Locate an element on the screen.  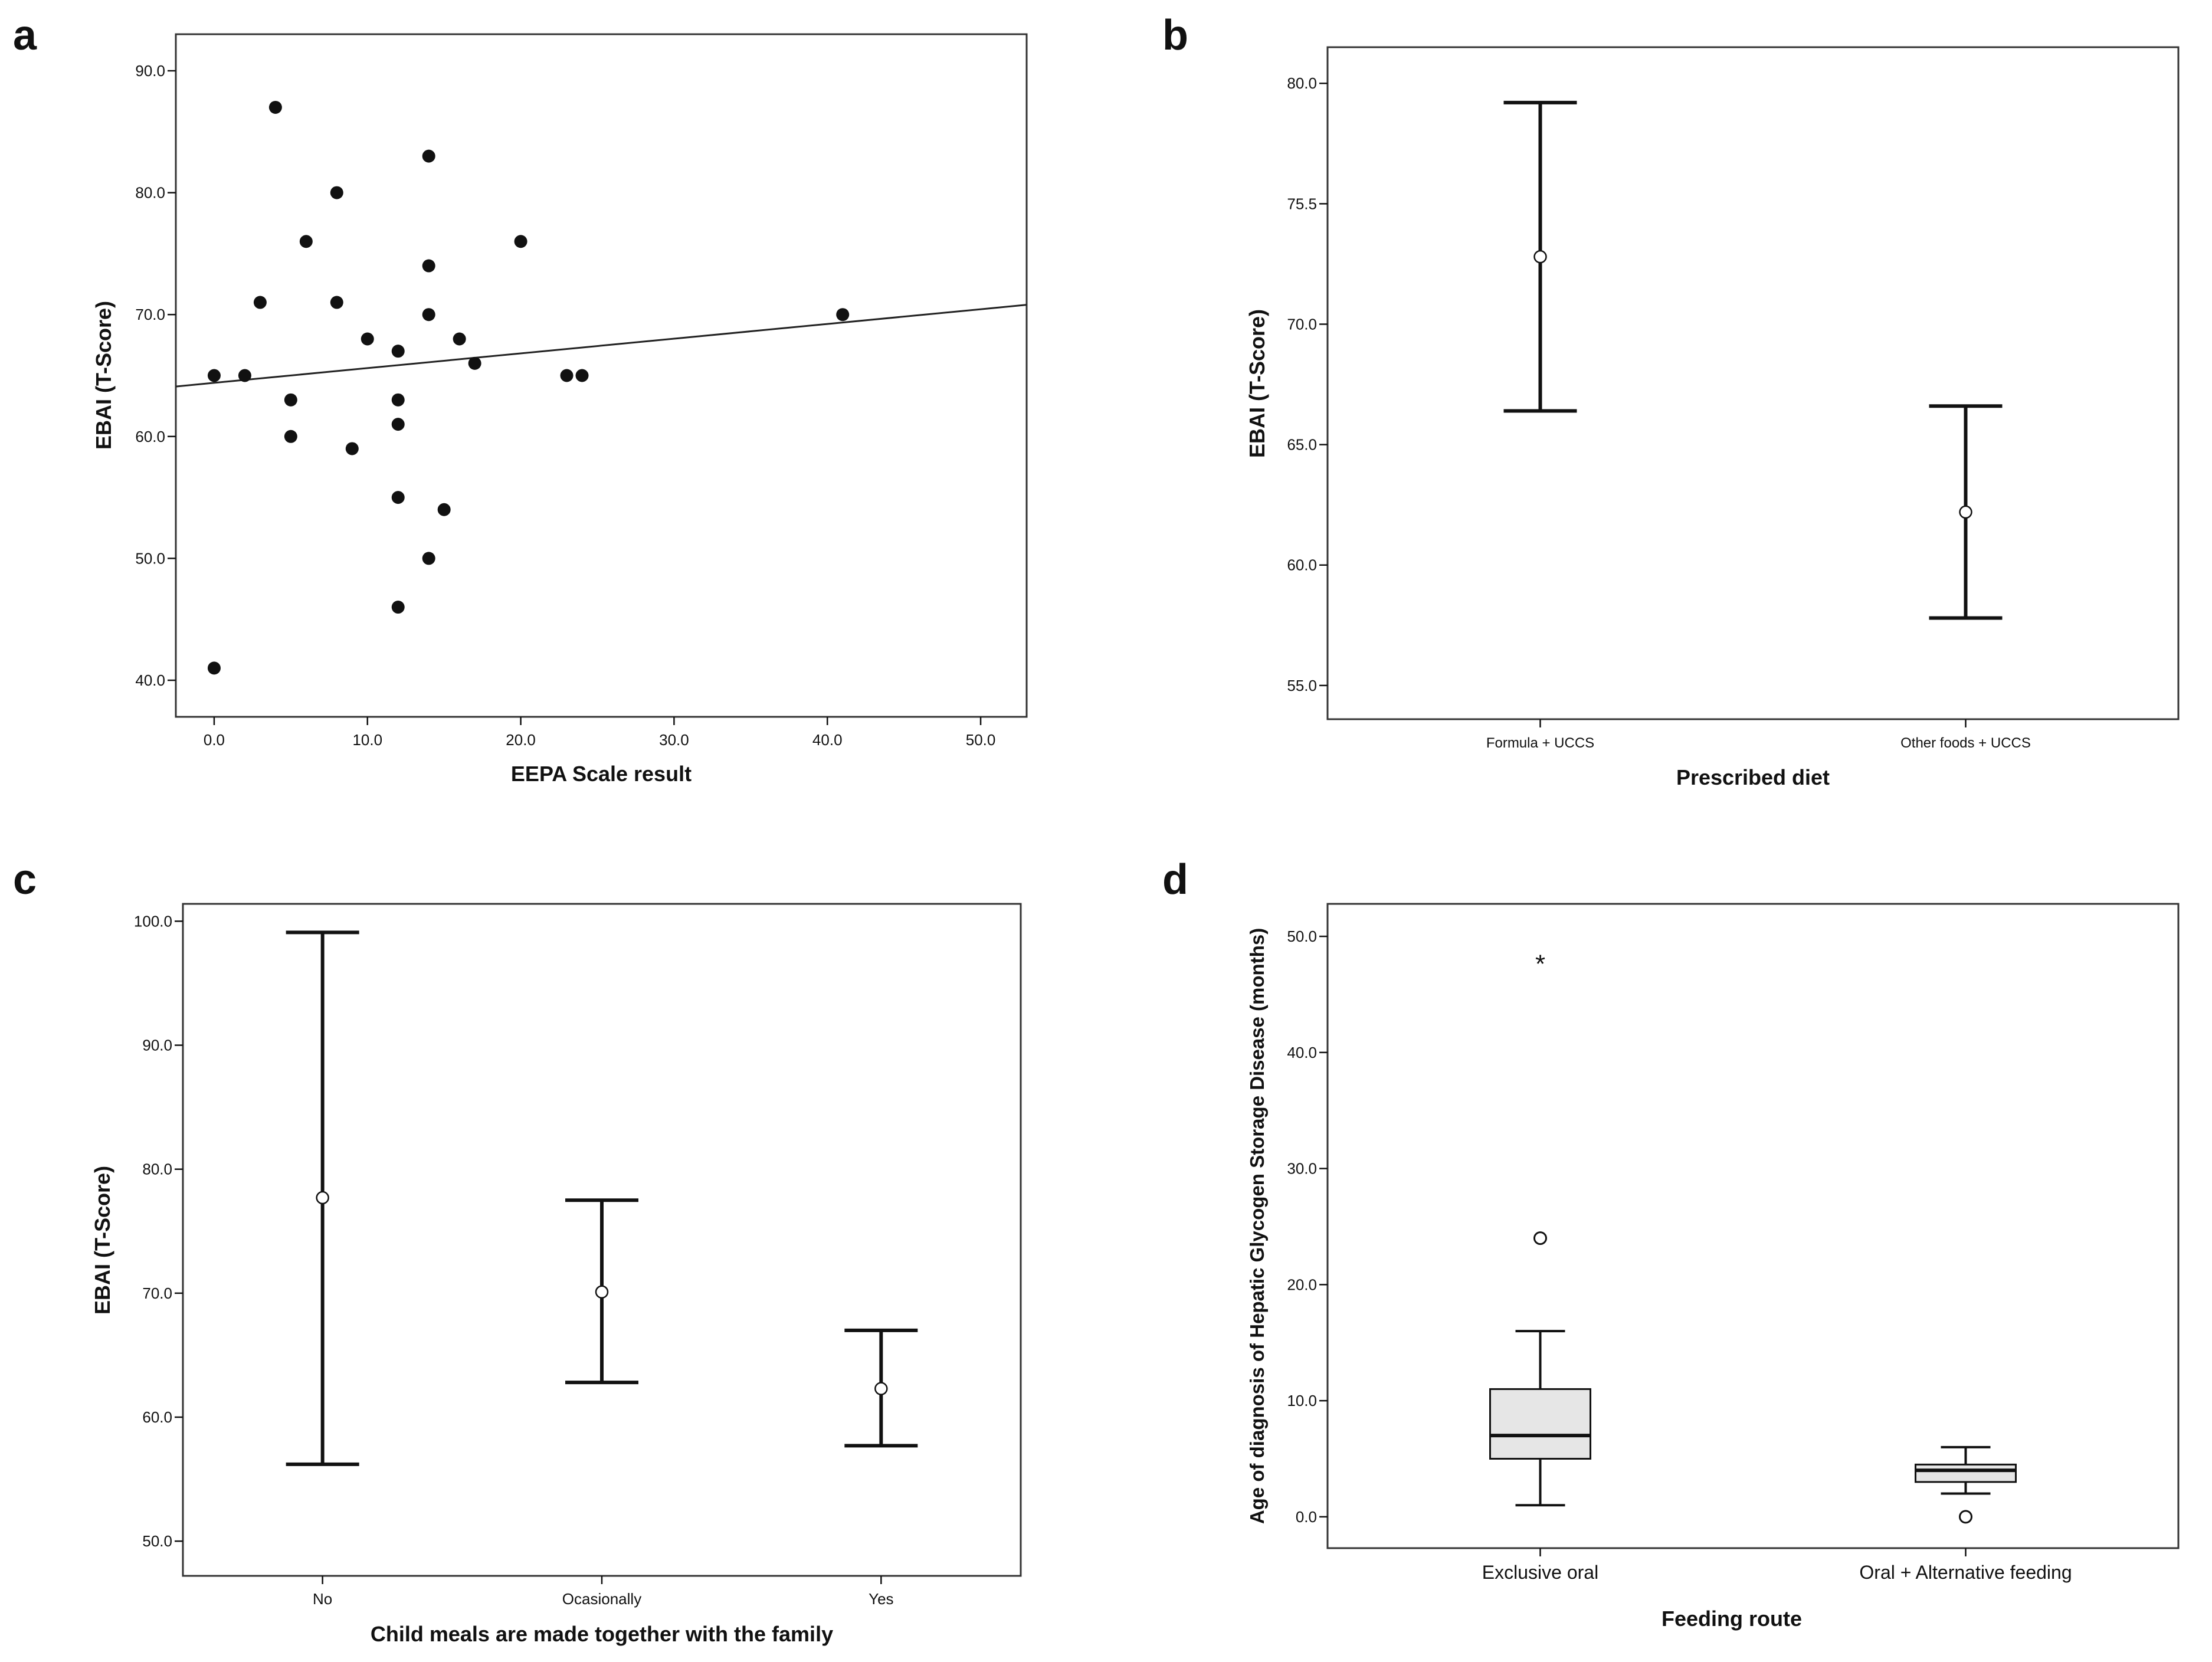
panel-c-y-tick-label: 90.0 is located at coordinates (157, 1045).